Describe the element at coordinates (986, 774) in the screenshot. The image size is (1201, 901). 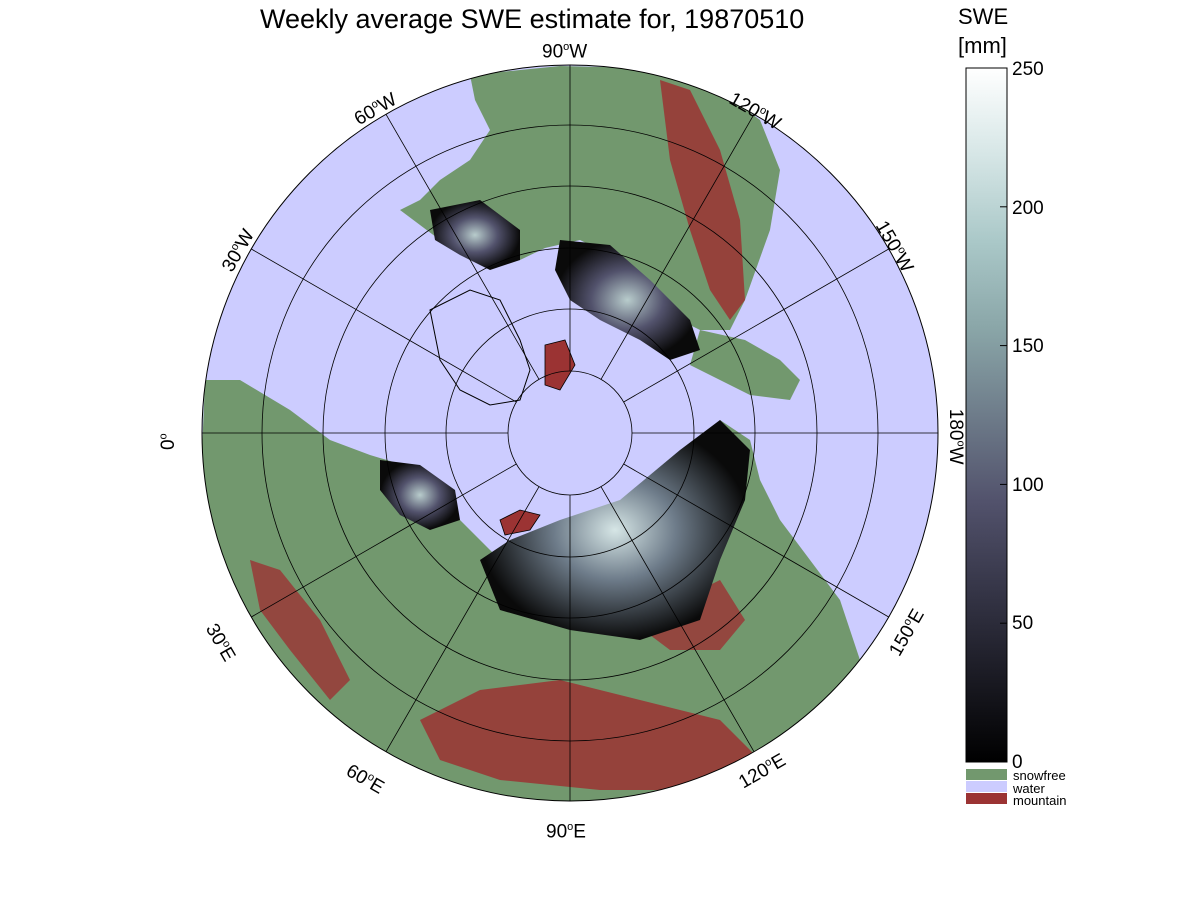
I see `legend-swatch-snowfree` at that location.